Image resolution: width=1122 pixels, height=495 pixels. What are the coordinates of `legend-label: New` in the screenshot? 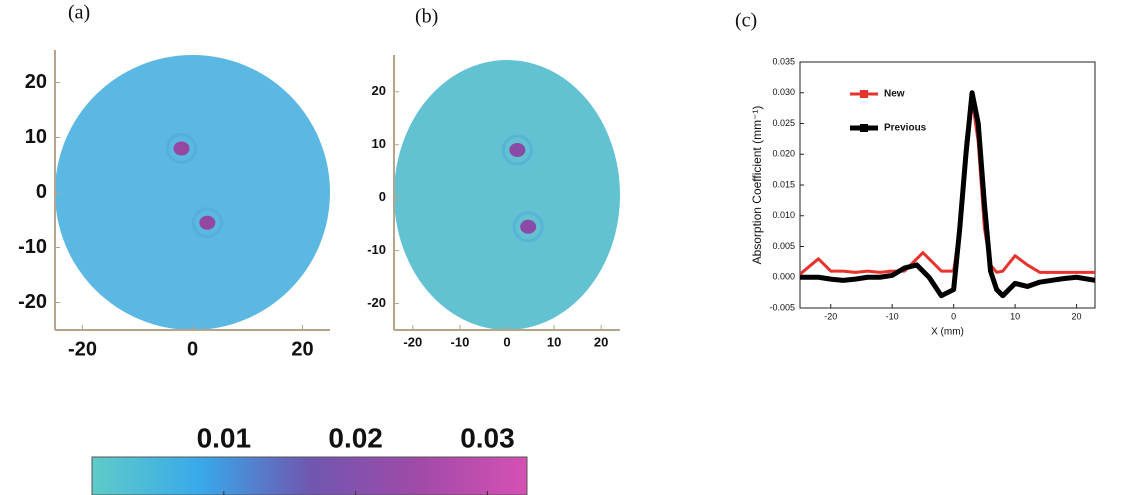 It's located at (894, 94).